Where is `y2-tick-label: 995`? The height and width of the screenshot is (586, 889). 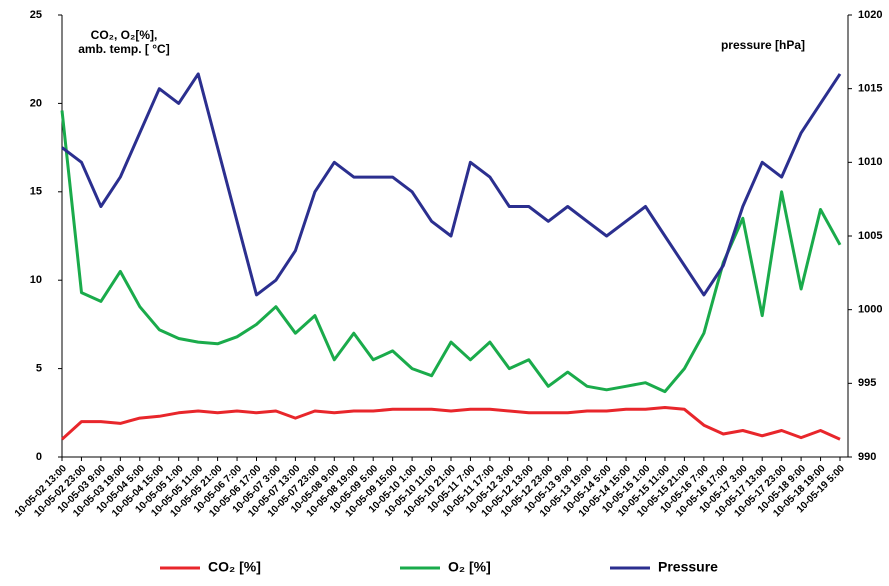
y2-tick-label: 995 is located at coordinates (867, 383).